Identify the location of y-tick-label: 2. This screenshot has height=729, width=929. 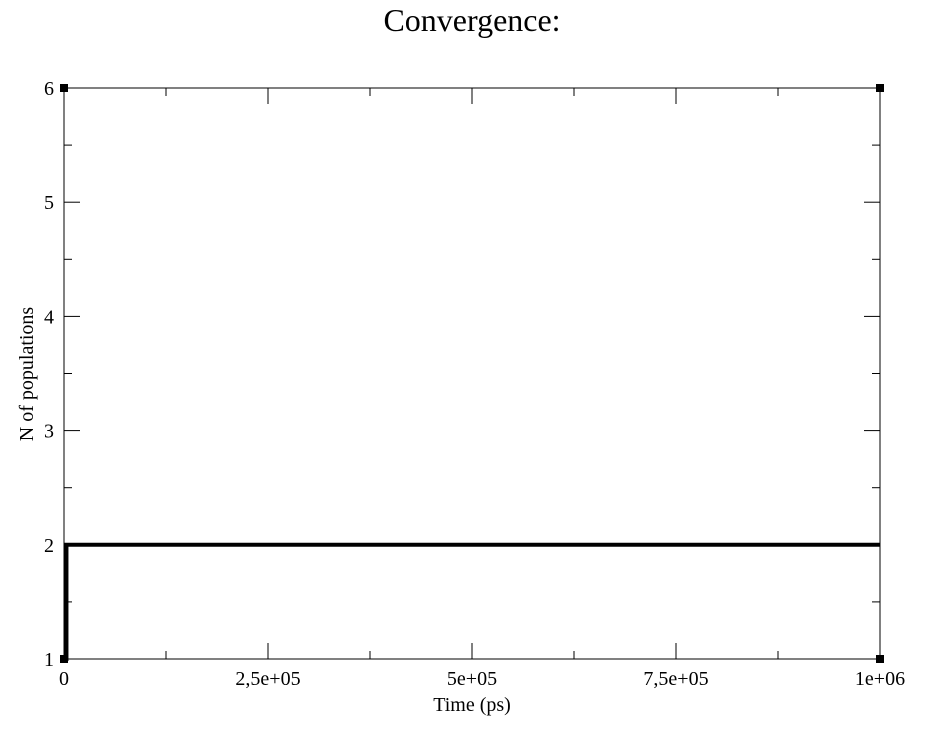
(49, 546).